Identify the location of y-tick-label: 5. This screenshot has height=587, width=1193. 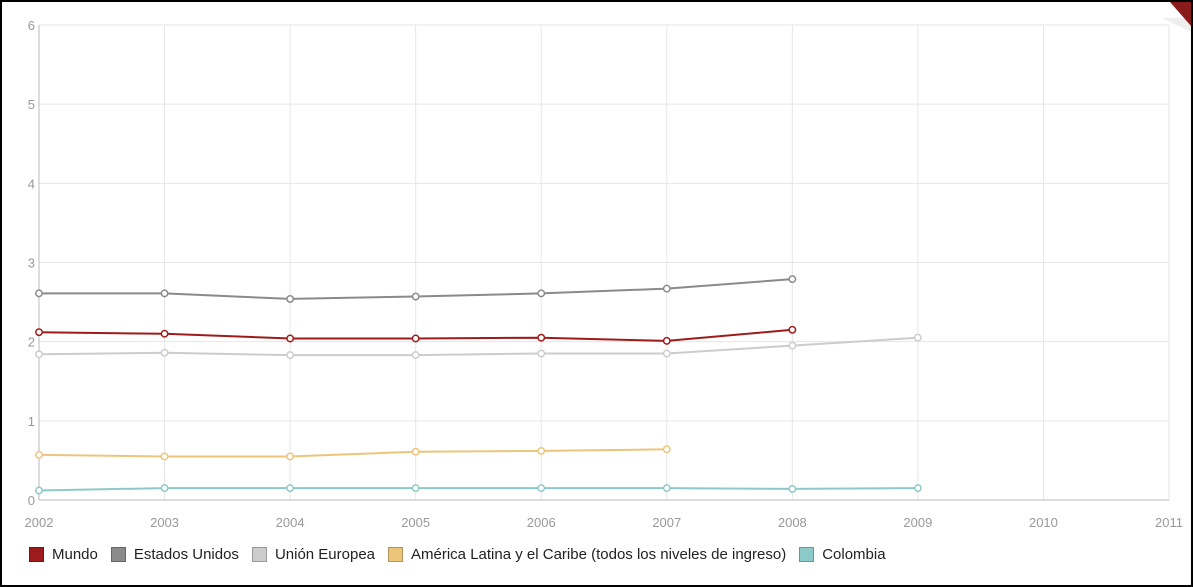
(31, 104).